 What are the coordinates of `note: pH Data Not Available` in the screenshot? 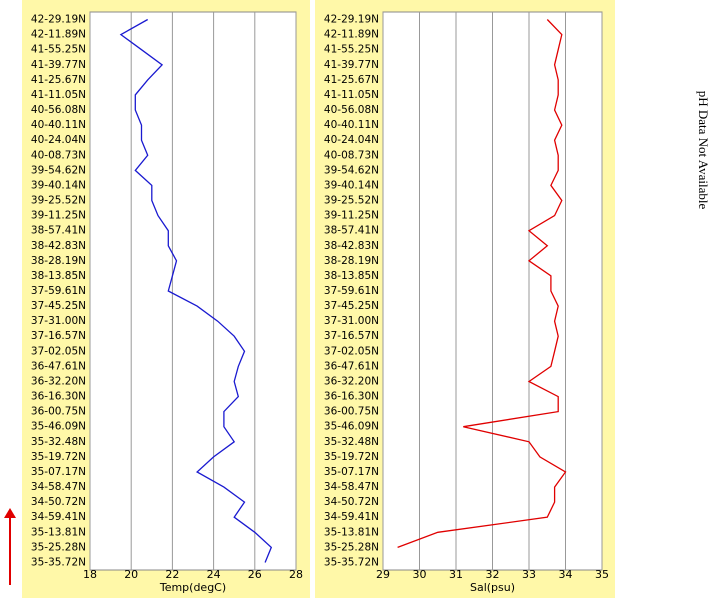 It's located at (703, 150).